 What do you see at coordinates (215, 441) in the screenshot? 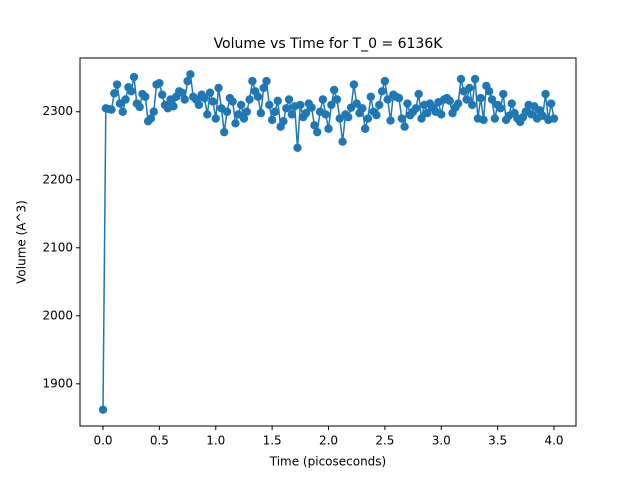
I see `x-tick-label: 1.0` at bounding box center [215, 441].